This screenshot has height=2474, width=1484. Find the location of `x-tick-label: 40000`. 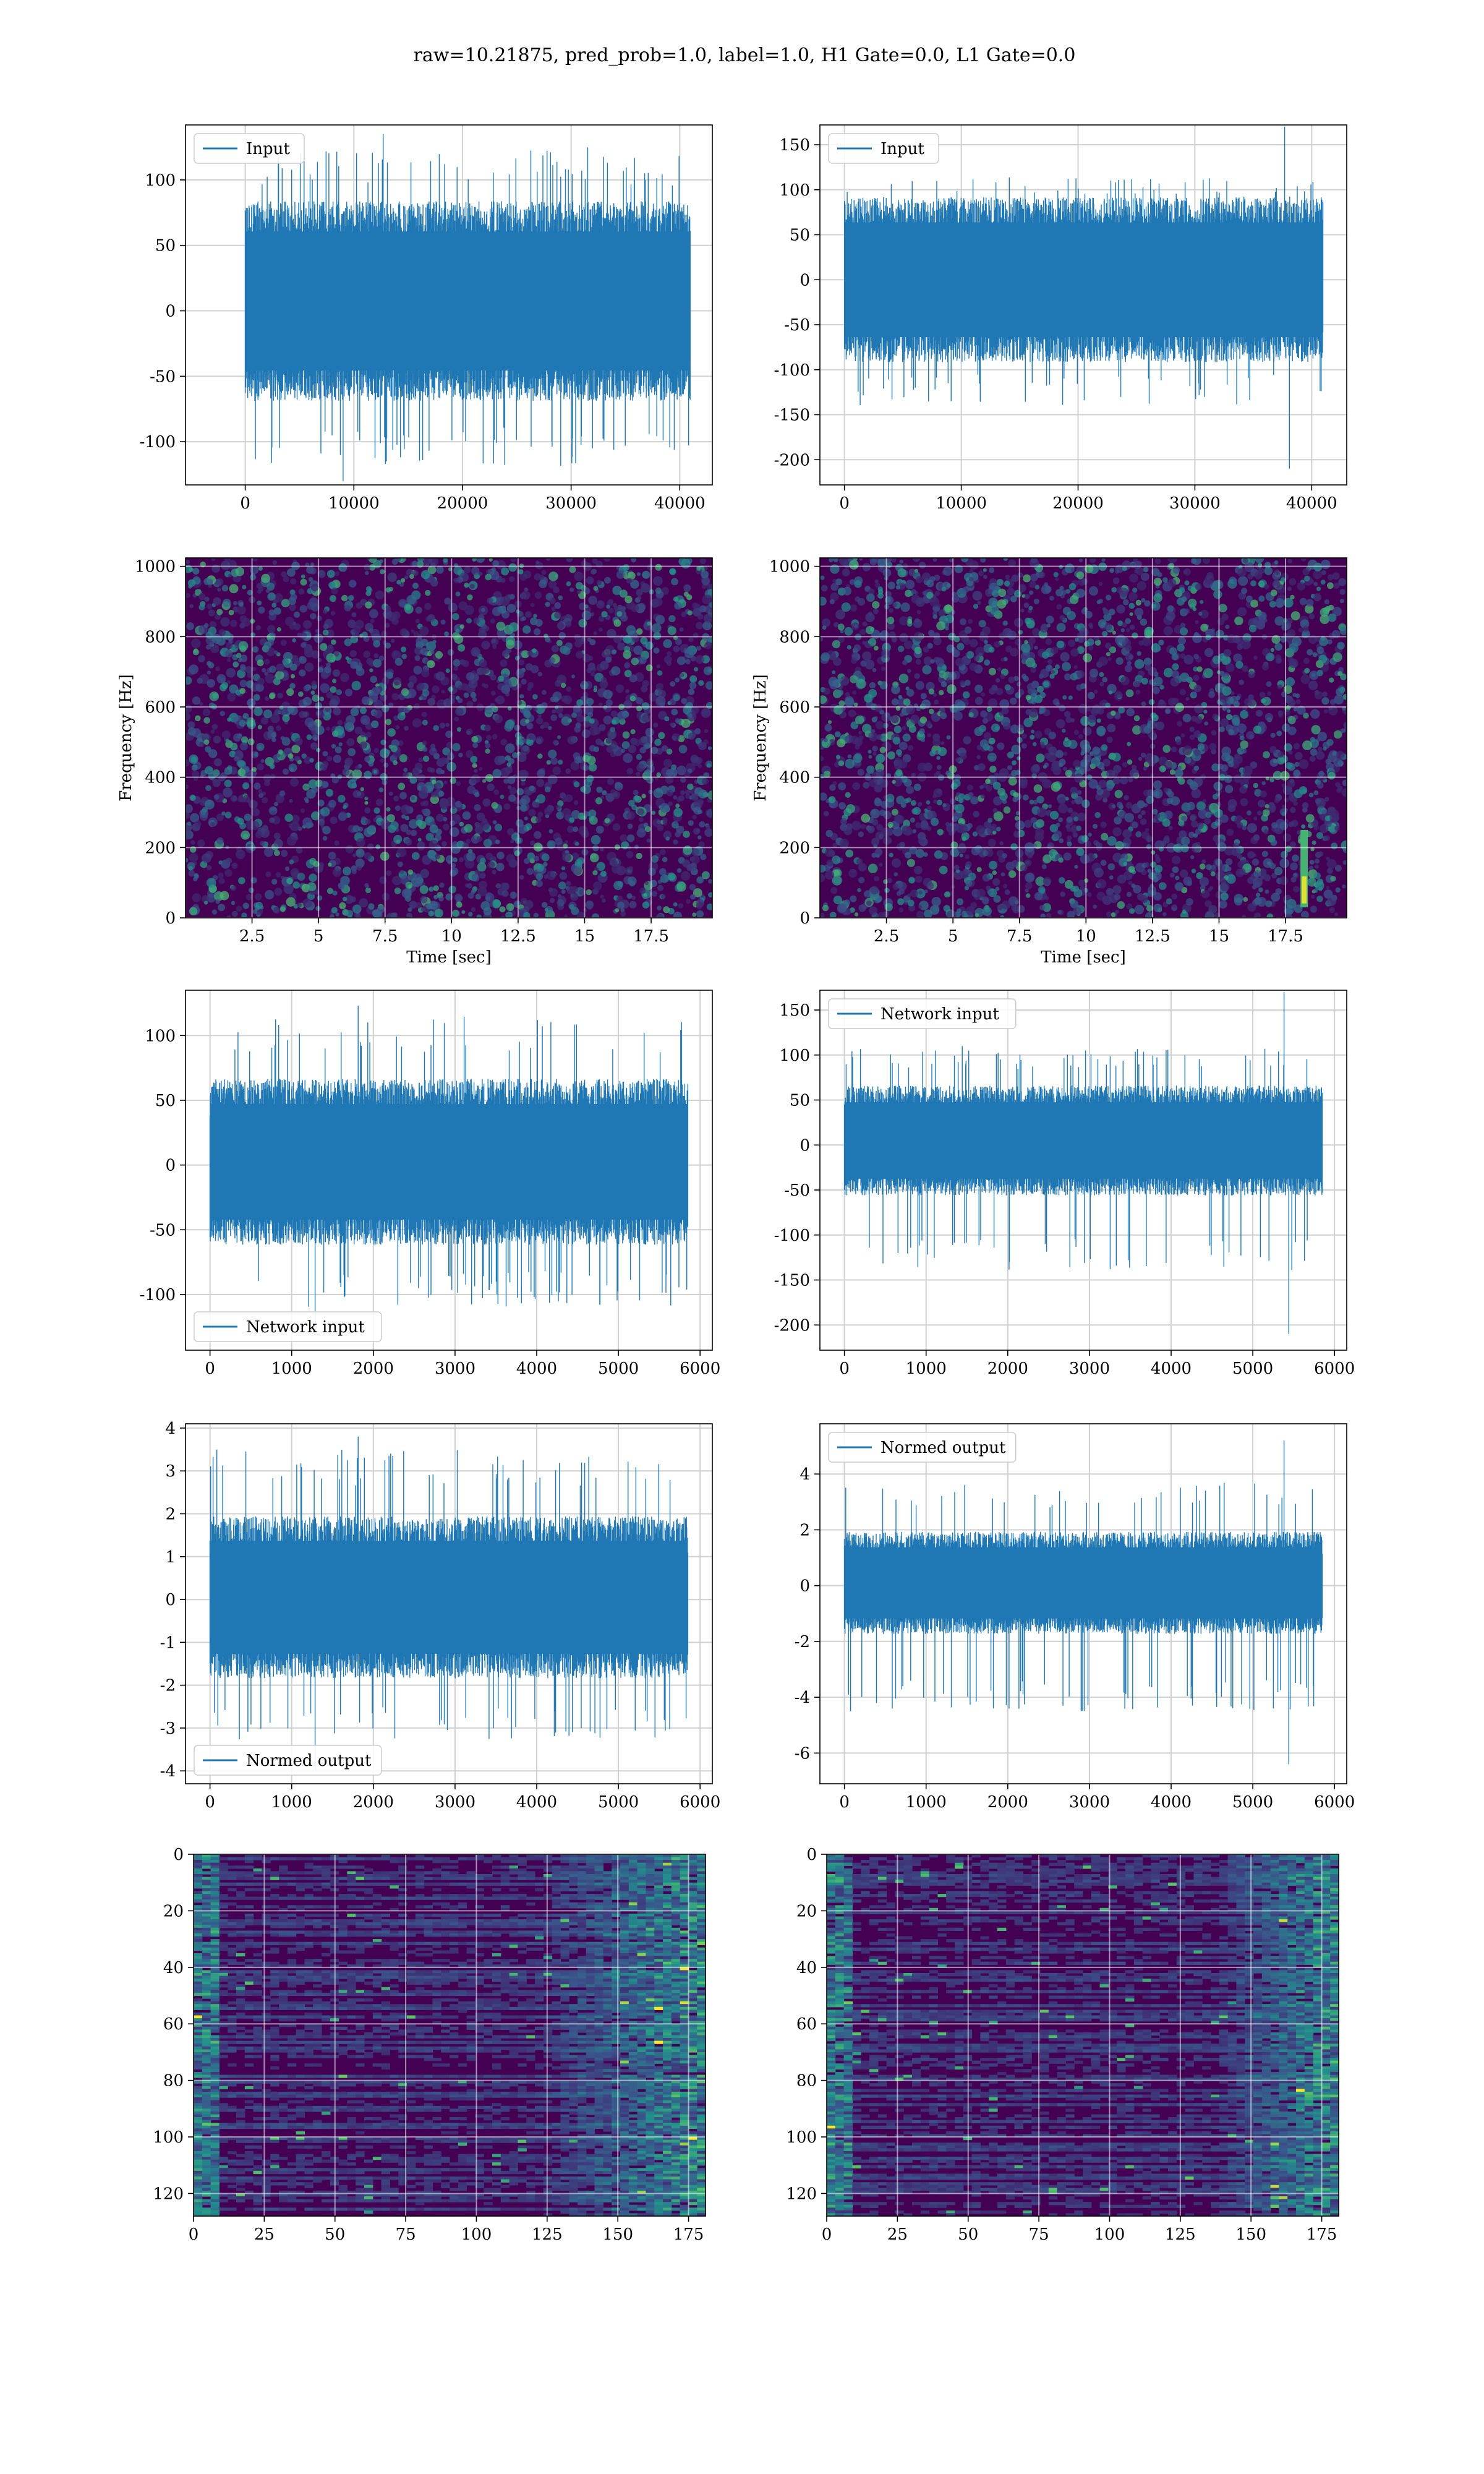

x-tick-label: 40000 is located at coordinates (680, 503).